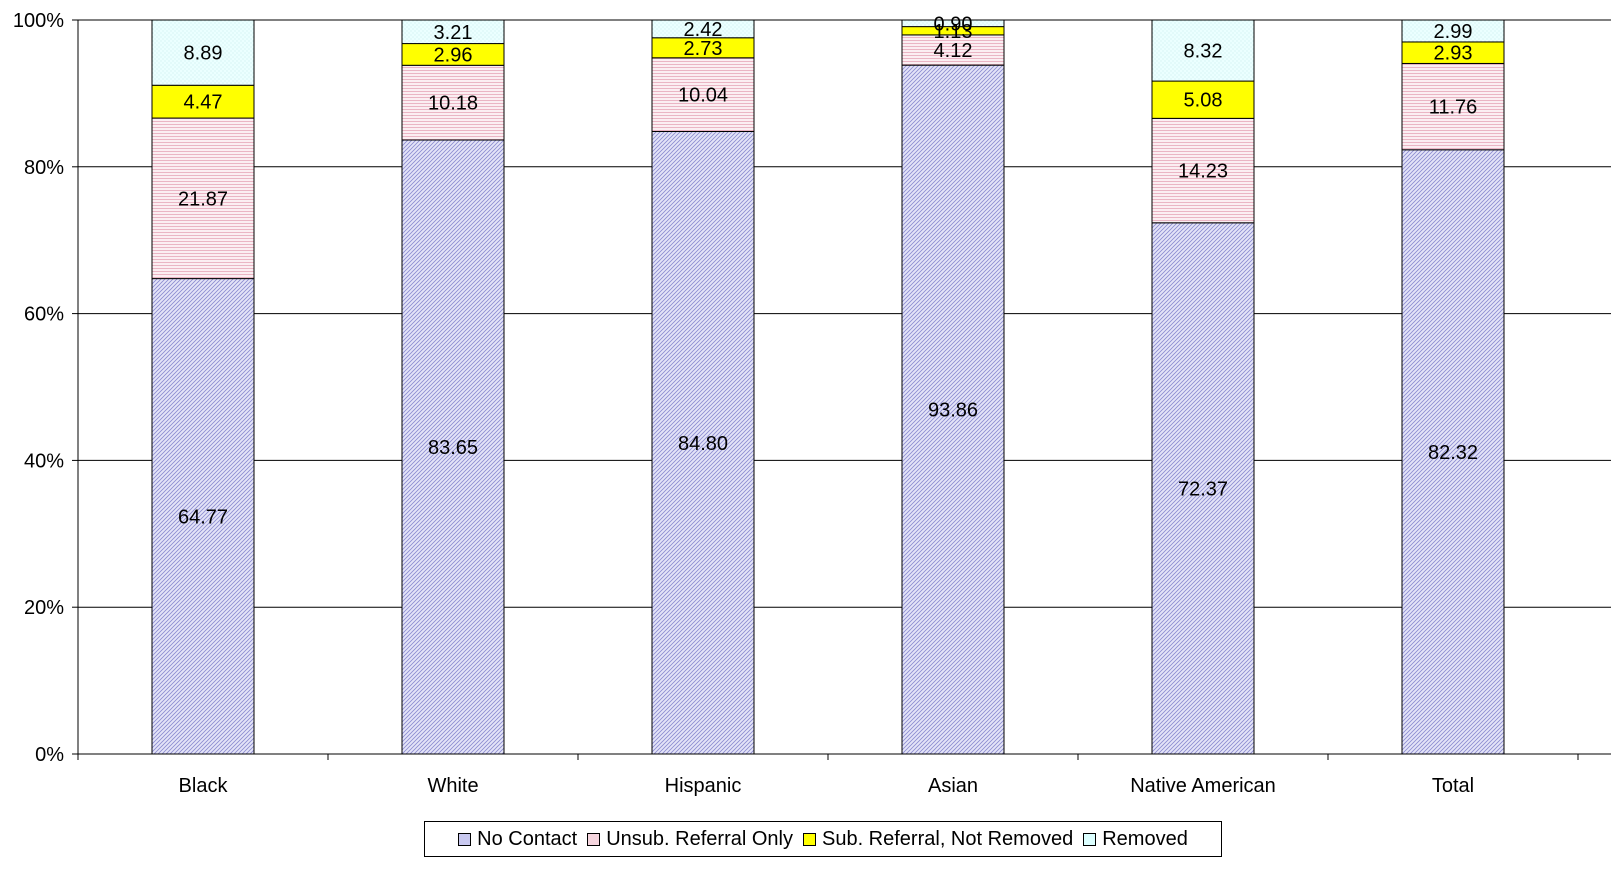 This screenshot has width=1611, height=880. I want to click on legend-swatch-unsub-referral, so click(594, 839).